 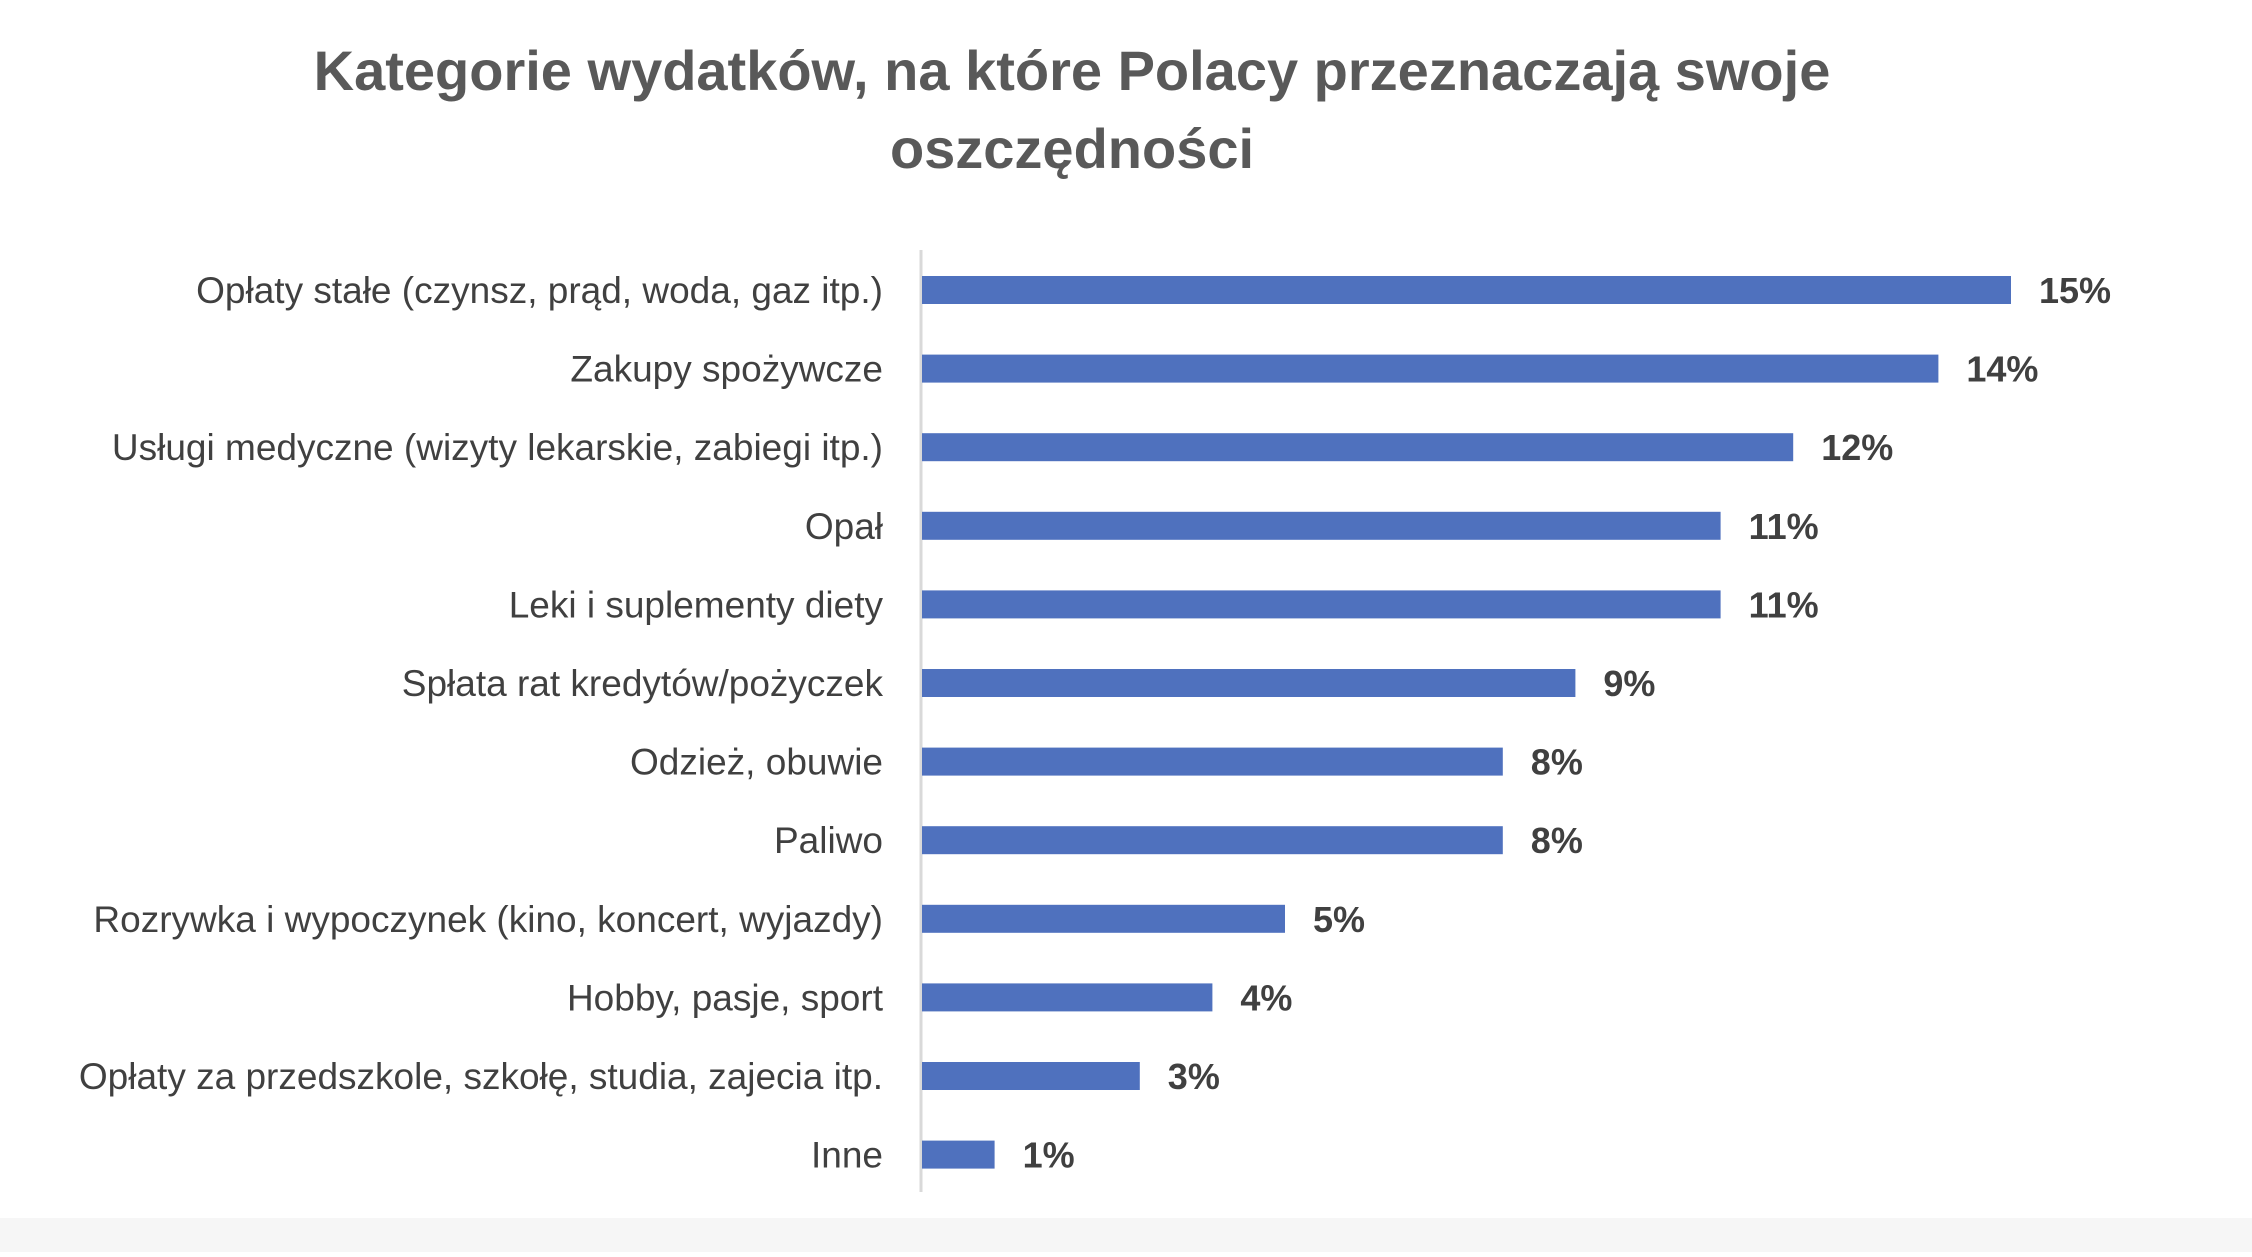 What do you see at coordinates (2002, 369) in the screenshot?
I see `data-label: 14%` at bounding box center [2002, 369].